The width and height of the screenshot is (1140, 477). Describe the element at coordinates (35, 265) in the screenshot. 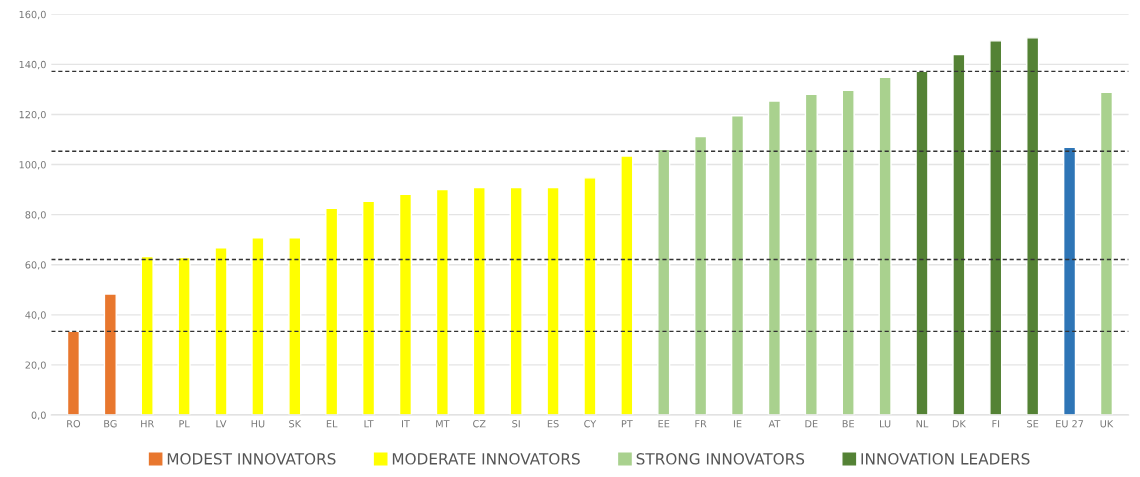

I see `y-tick-label: 60,0` at that location.